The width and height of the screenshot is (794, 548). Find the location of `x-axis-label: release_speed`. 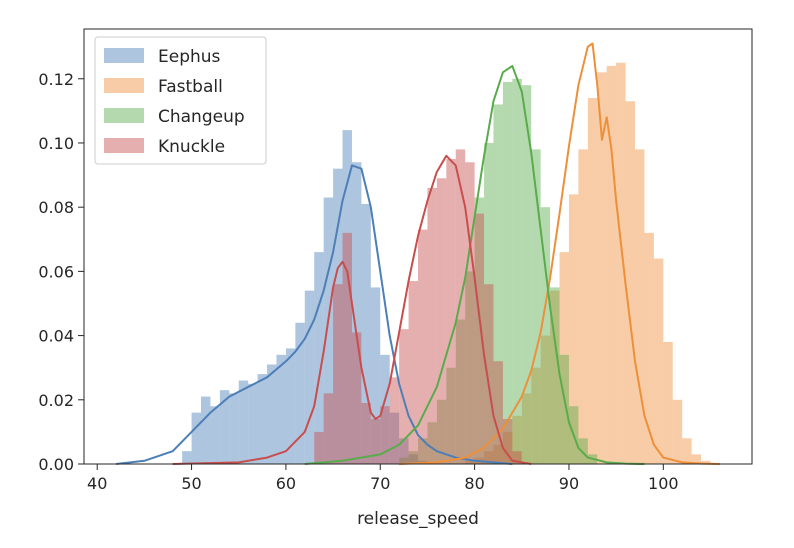

x-axis-label: release_speed is located at coordinates (418, 519).